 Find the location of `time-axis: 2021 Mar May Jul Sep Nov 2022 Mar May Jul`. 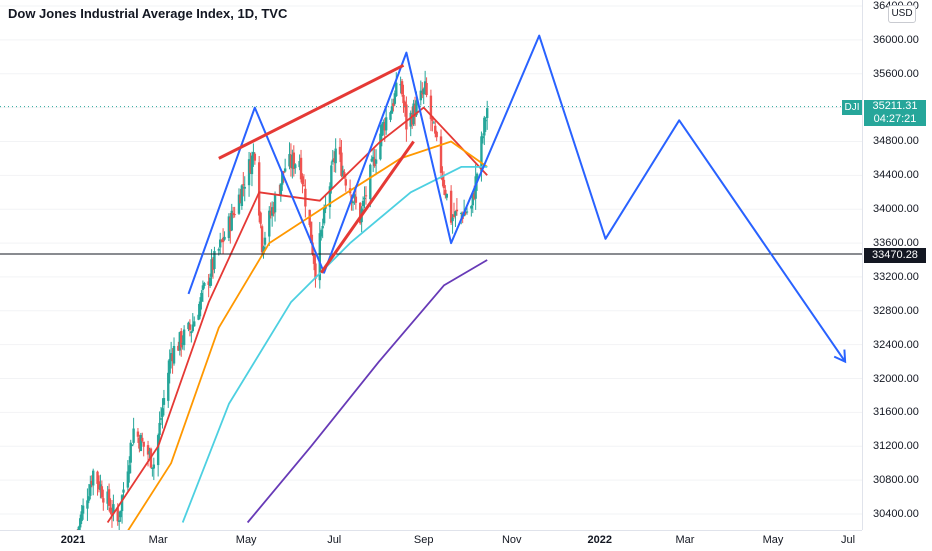

time-axis: 2021 Mar May Jul Sep Nov 2022 Mar May Jul is located at coordinates (431, 540).